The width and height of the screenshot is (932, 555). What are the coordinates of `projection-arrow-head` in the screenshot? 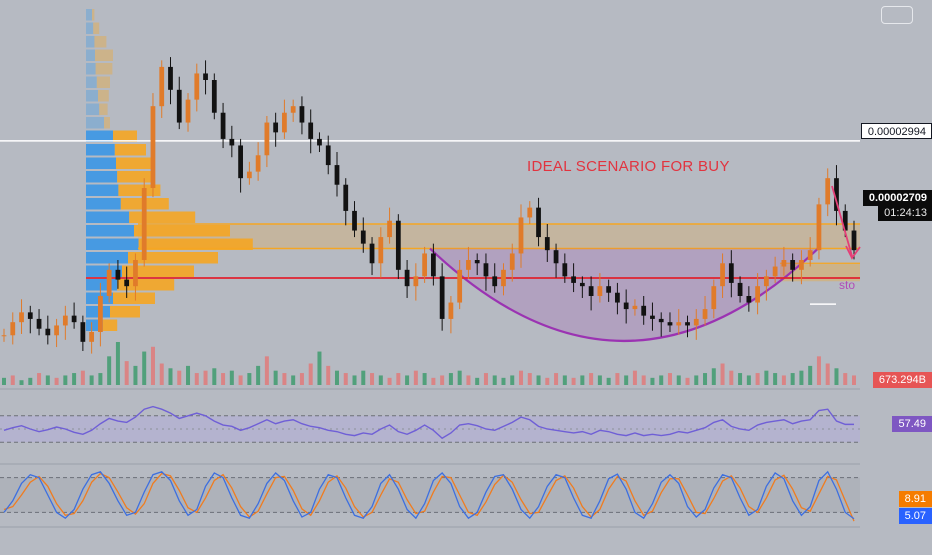 It's located at (853, 252).